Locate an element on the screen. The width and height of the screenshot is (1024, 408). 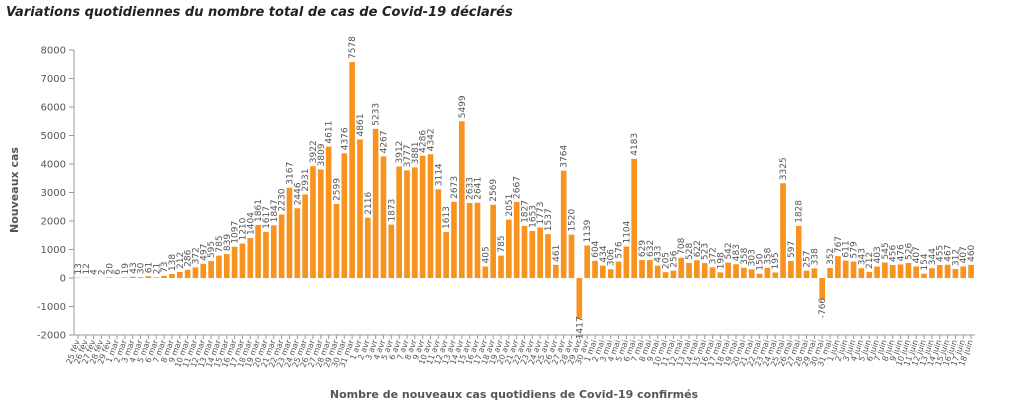
value-label: 4267 is located at coordinates (384, 141).